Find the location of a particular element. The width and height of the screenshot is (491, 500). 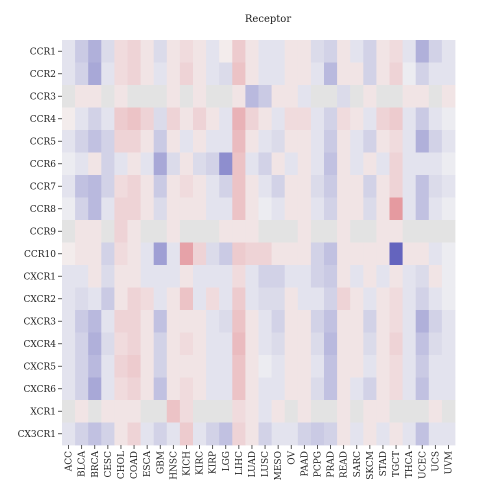

column-label: UVM is located at coordinates (449, 462).